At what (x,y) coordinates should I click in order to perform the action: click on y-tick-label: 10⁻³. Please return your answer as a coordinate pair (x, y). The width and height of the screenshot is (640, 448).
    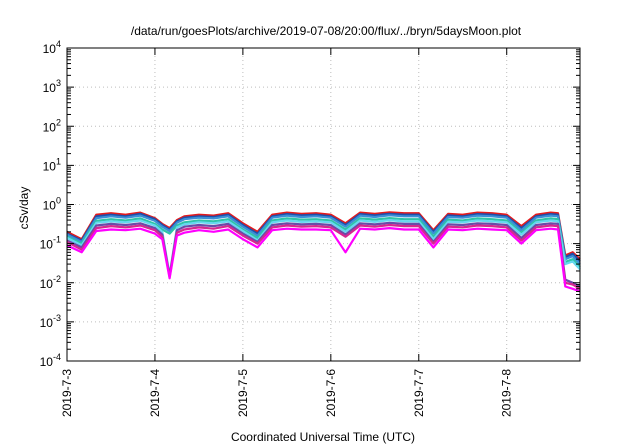
    Looking at the image, I should click on (50, 321).